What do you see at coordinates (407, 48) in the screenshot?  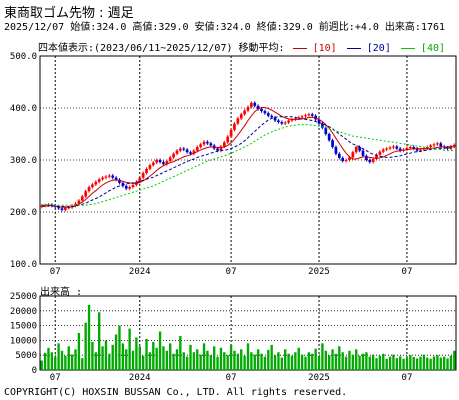 I see `ma40-legend-line` at bounding box center [407, 48].